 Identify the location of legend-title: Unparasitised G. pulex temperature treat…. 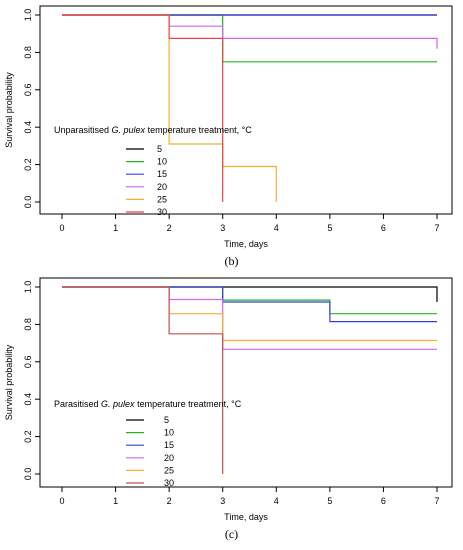
(153, 130).